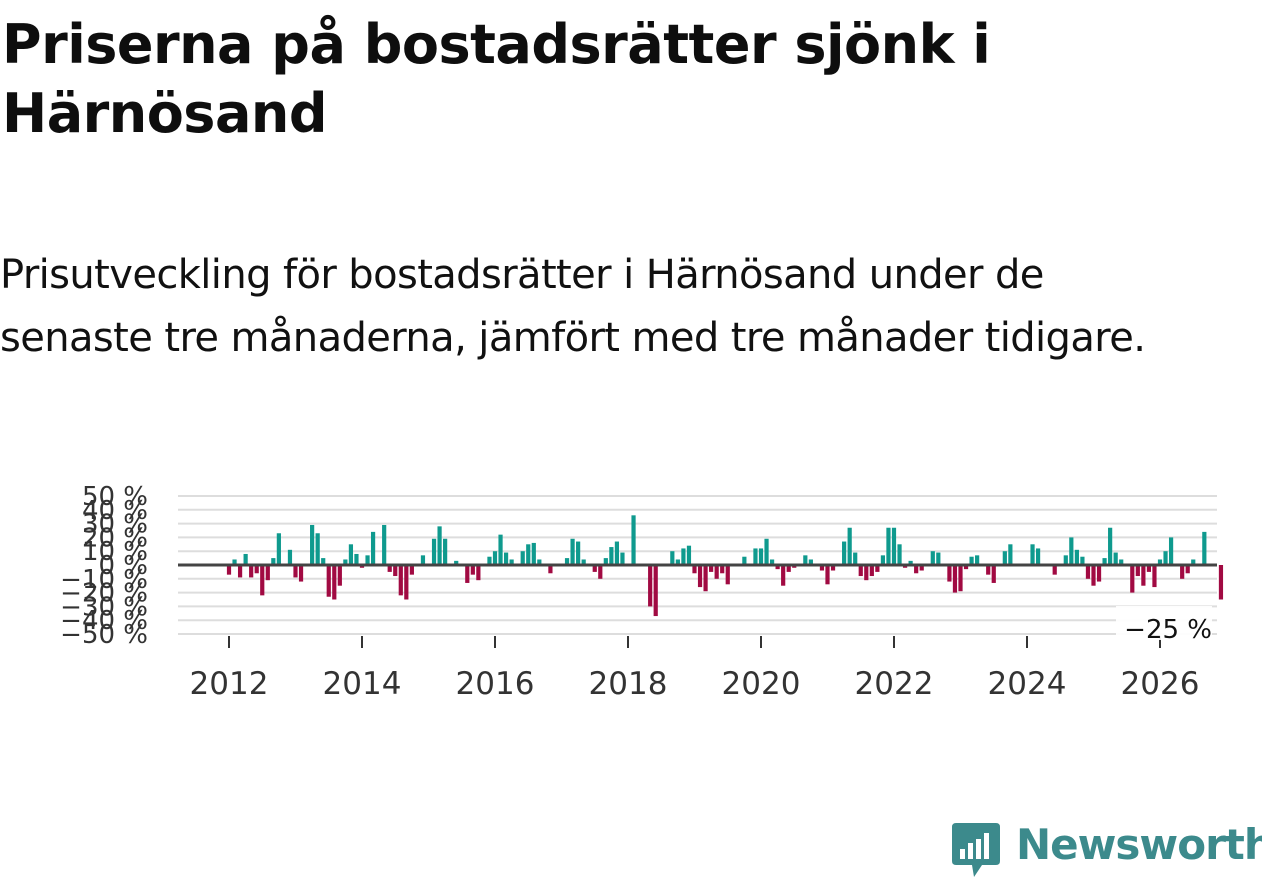  What do you see at coordinates (104, 607) in the screenshot?
I see `y-tick-label: −30 %` at bounding box center [104, 607].